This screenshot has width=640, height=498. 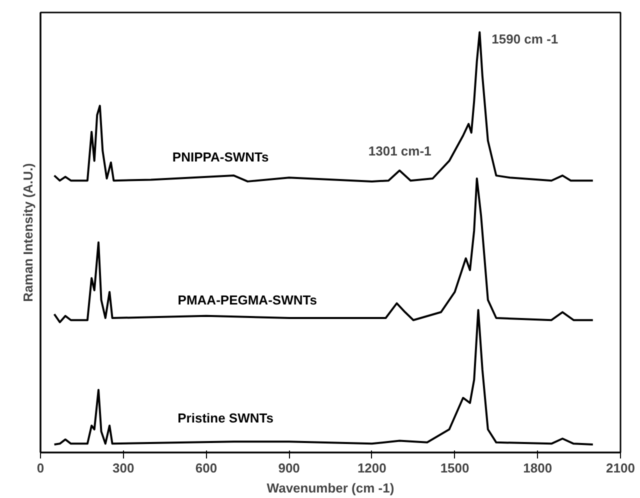 I want to click on series-label: Pristine SWNTs, so click(x=226, y=418).